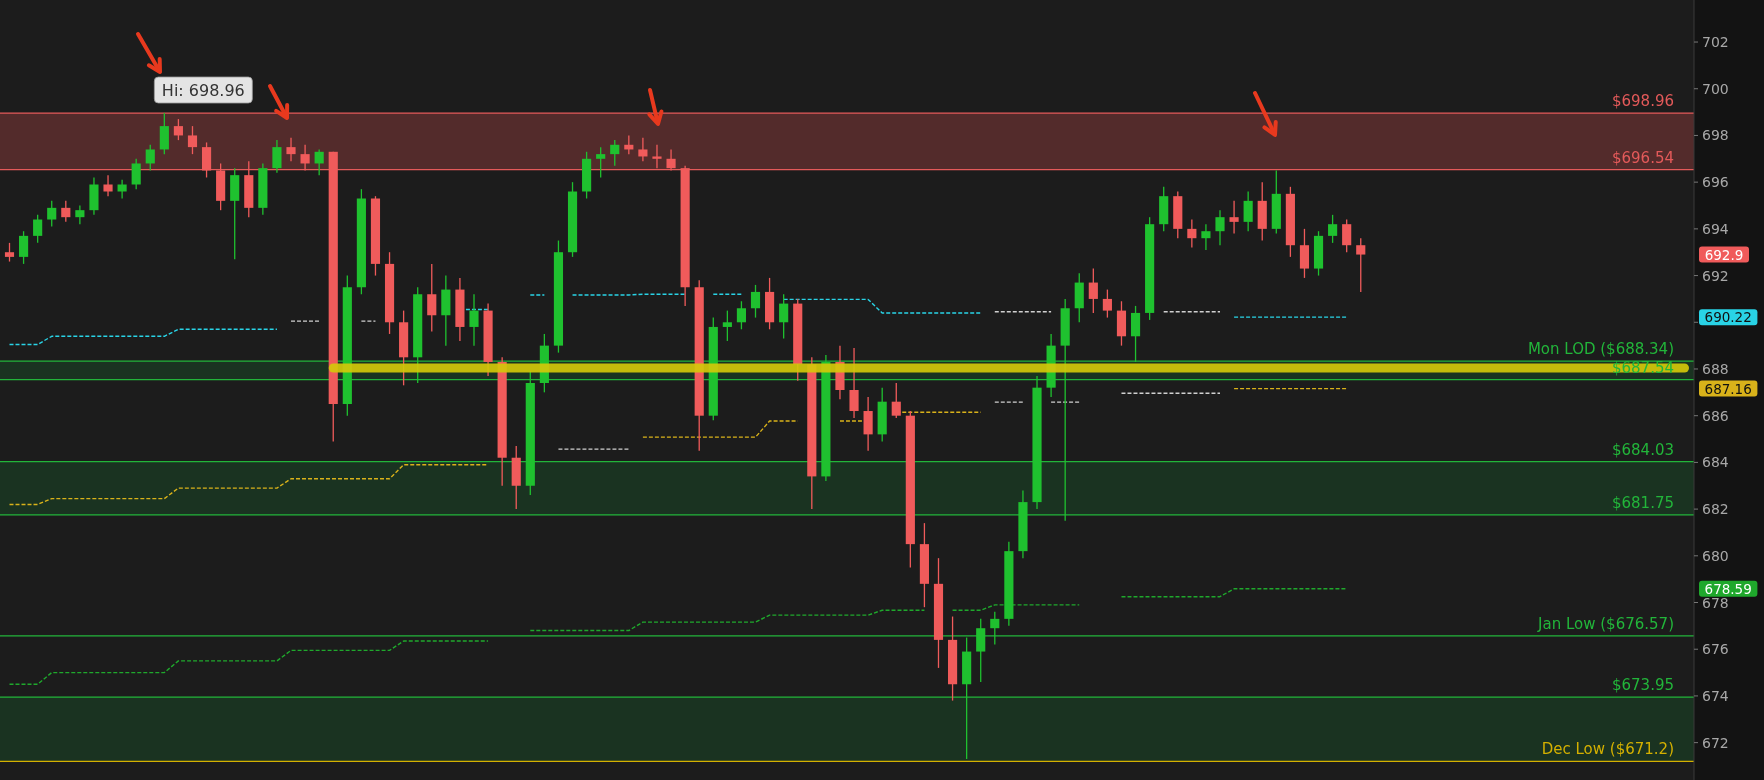  I want to click on y-tick-label: 694, so click(1715, 228).